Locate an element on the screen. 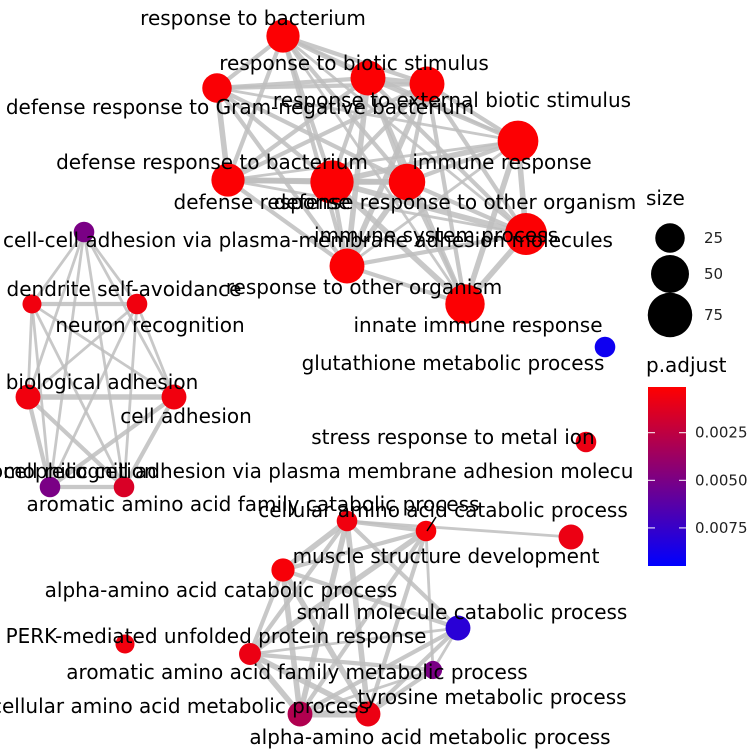  node-label: alpha-amino acid metabolic process is located at coordinates (429, 737).